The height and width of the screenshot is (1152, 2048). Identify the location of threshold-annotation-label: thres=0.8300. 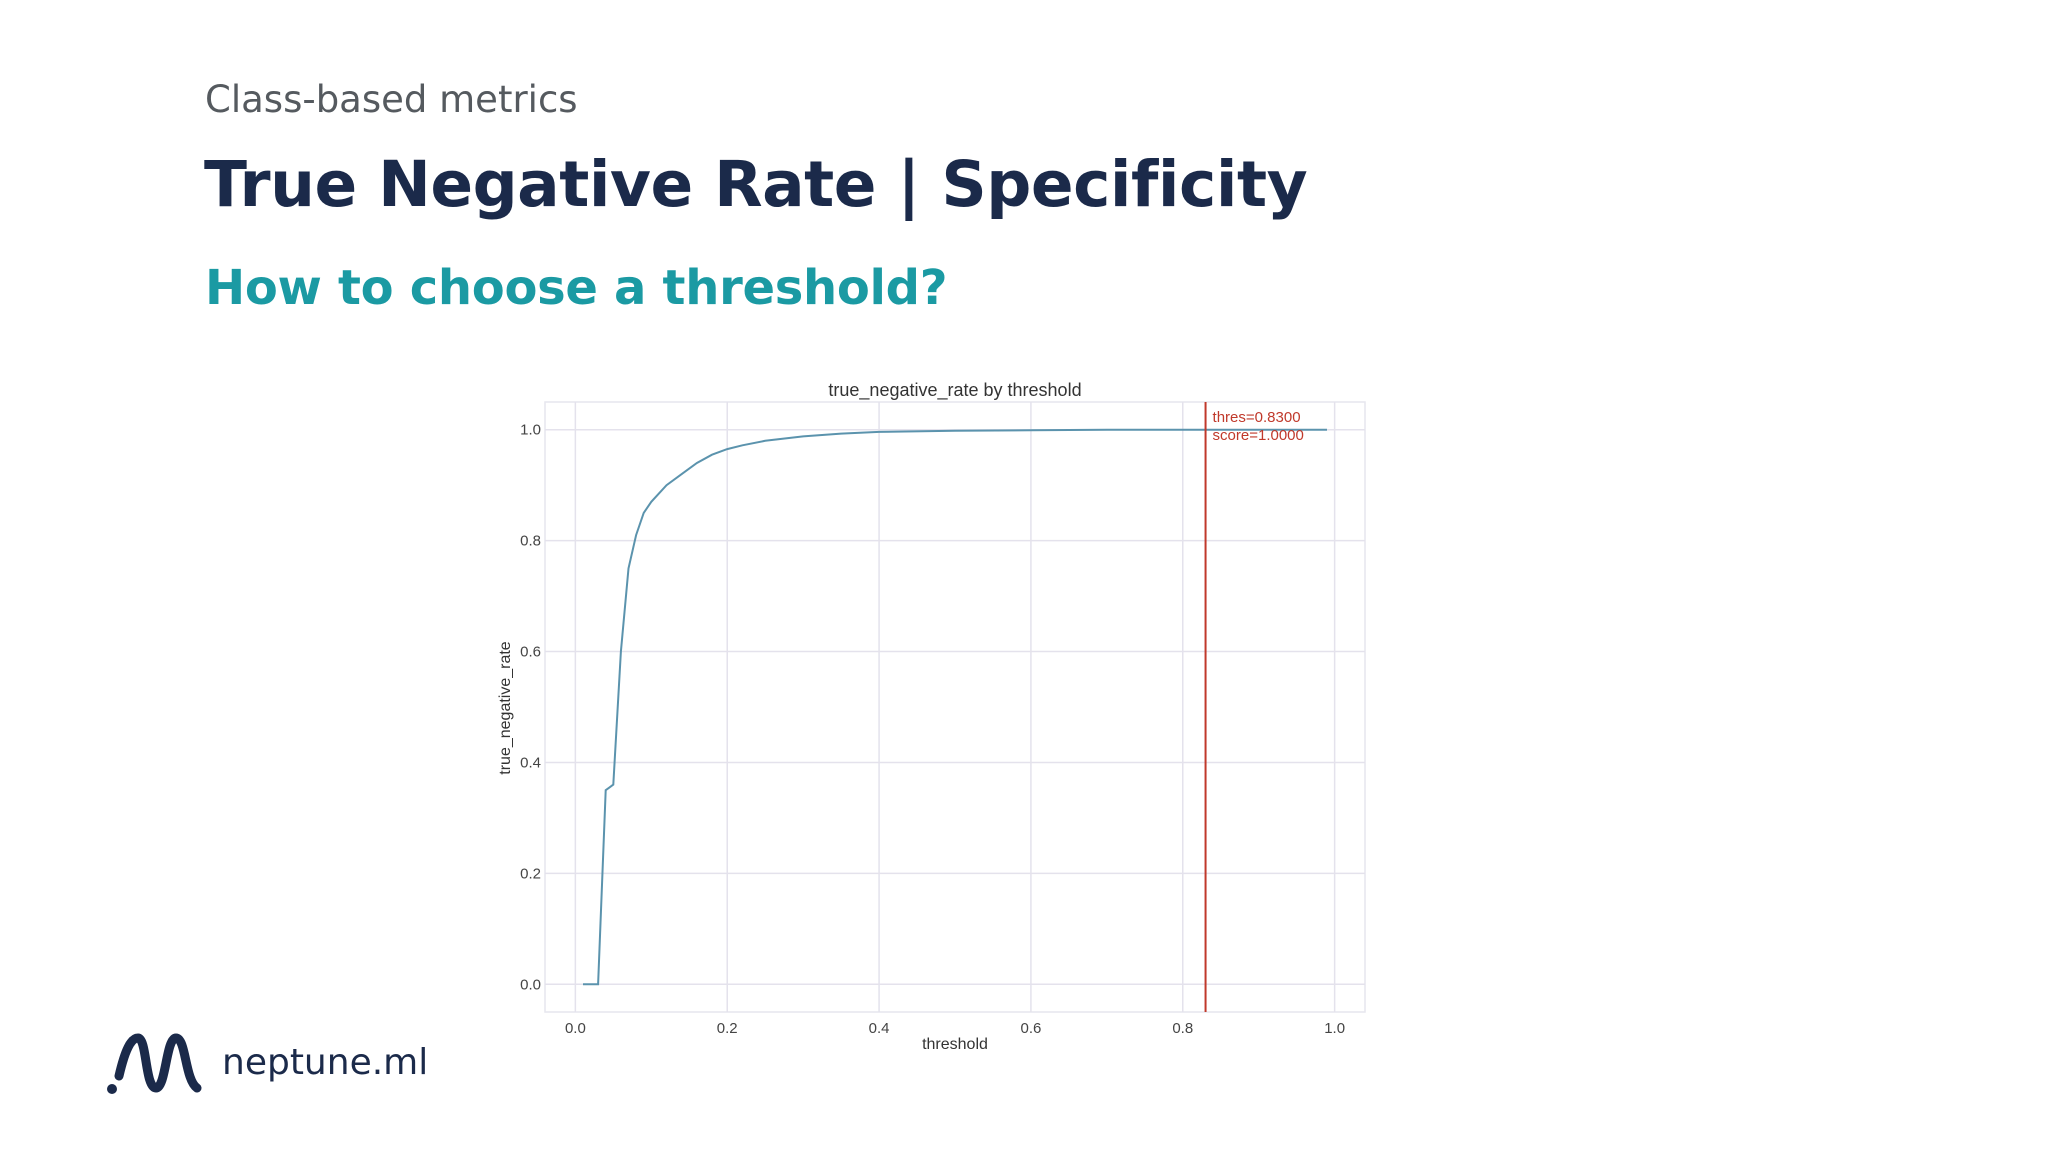
(1257, 417).